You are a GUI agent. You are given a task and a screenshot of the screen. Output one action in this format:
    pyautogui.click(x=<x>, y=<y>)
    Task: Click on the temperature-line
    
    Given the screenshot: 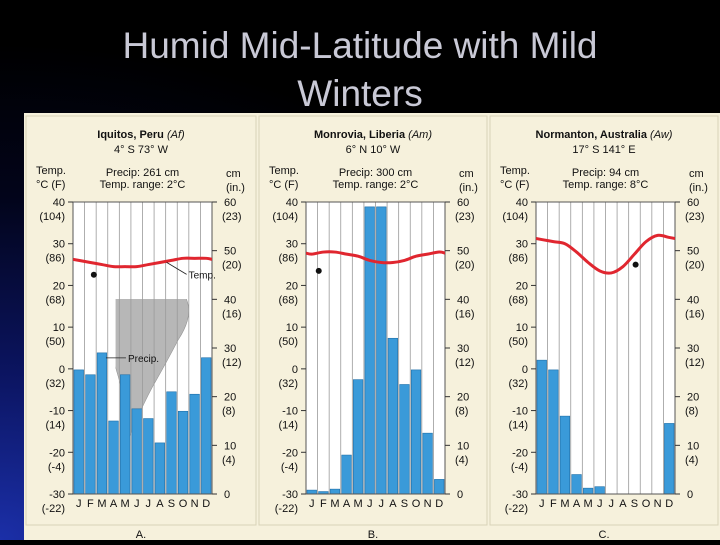 What is the action you would take?
    pyautogui.click(x=605, y=254)
    